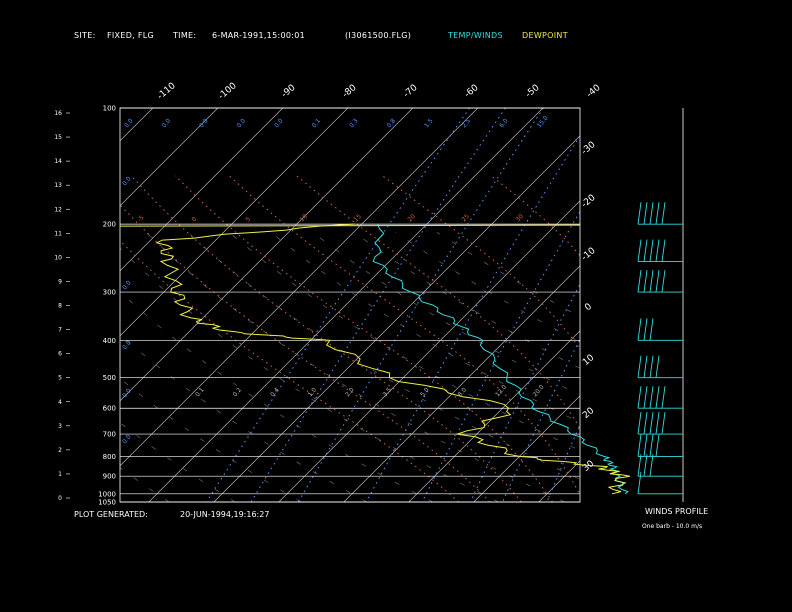 The height and width of the screenshot is (612, 792). What do you see at coordinates (303, 218) in the screenshot?
I see `moist-adiabat-label: 10` at bounding box center [303, 218].